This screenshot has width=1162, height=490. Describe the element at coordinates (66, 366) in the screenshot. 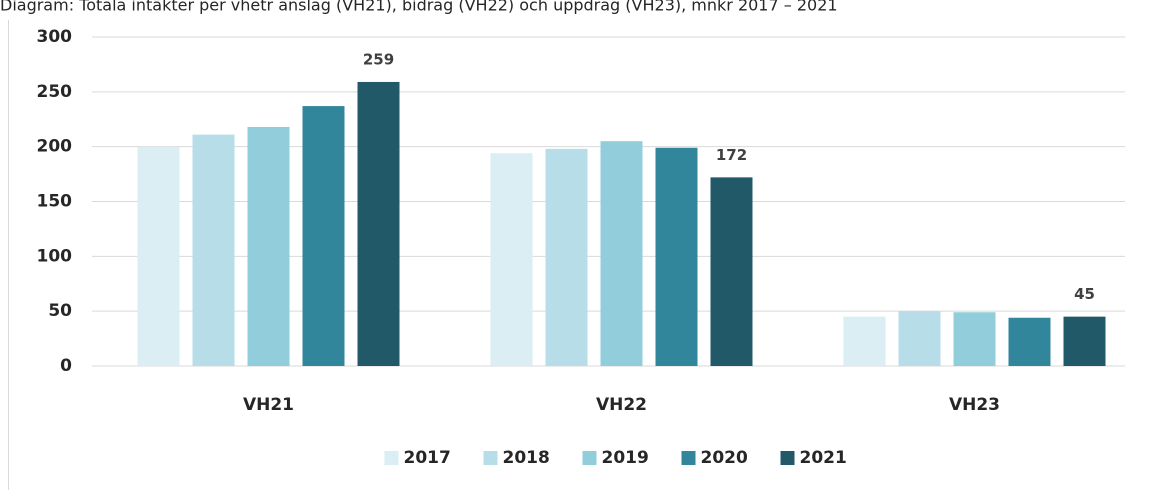

I see `y-tick-label: 0` at that location.